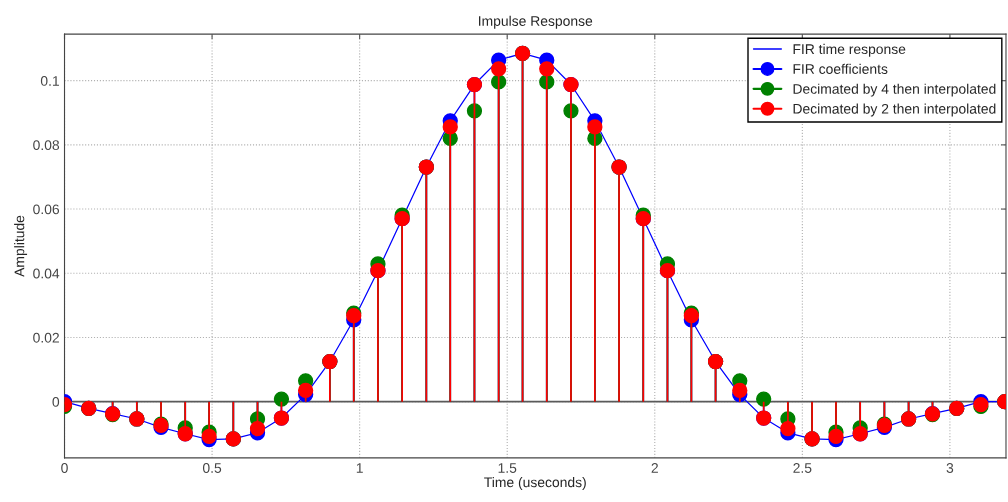 This screenshot has height=502, width=1008. What do you see at coordinates (894, 110) in the screenshot?
I see `legend-label: Decimated by 2 then interpolated` at bounding box center [894, 110].